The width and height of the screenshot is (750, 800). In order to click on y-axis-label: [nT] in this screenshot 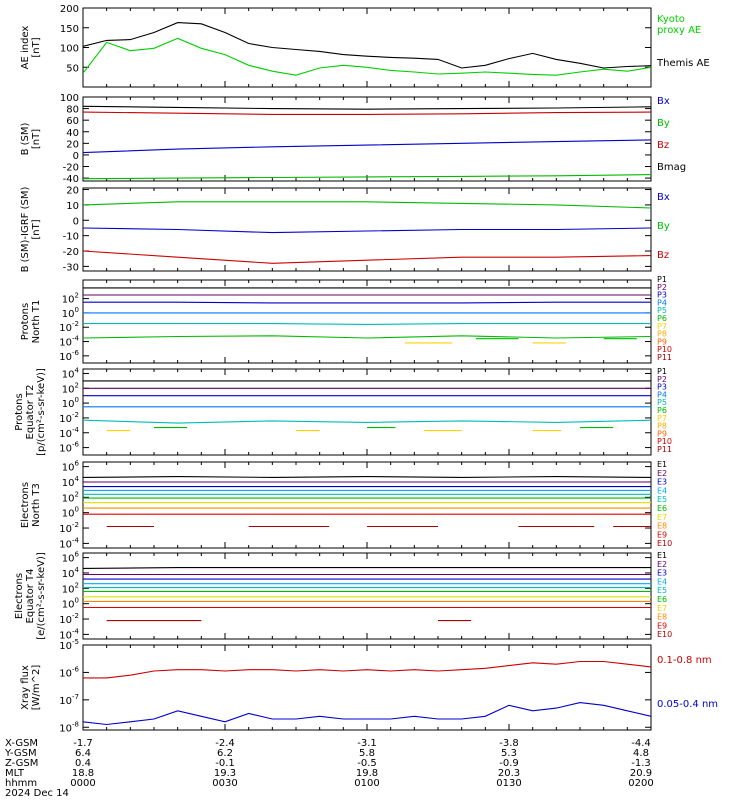, I will do `click(36, 139)`.